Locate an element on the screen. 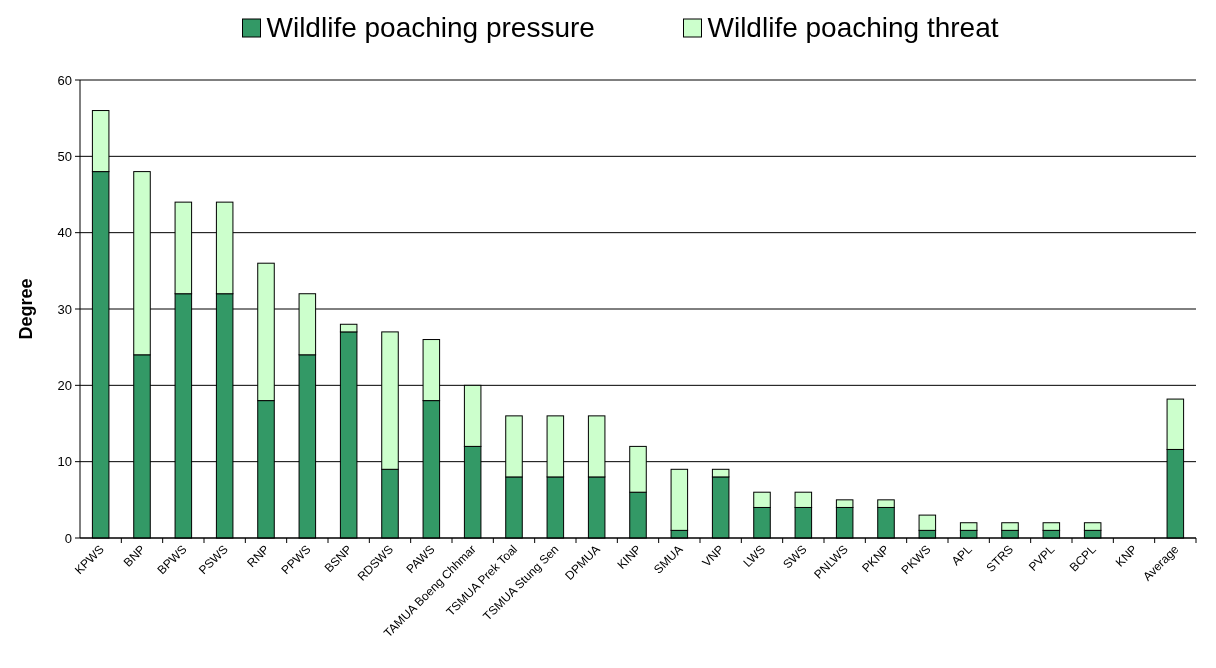 The height and width of the screenshot is (668, 1216). y-tick-label: 0 is located at coordinates (68, 538).